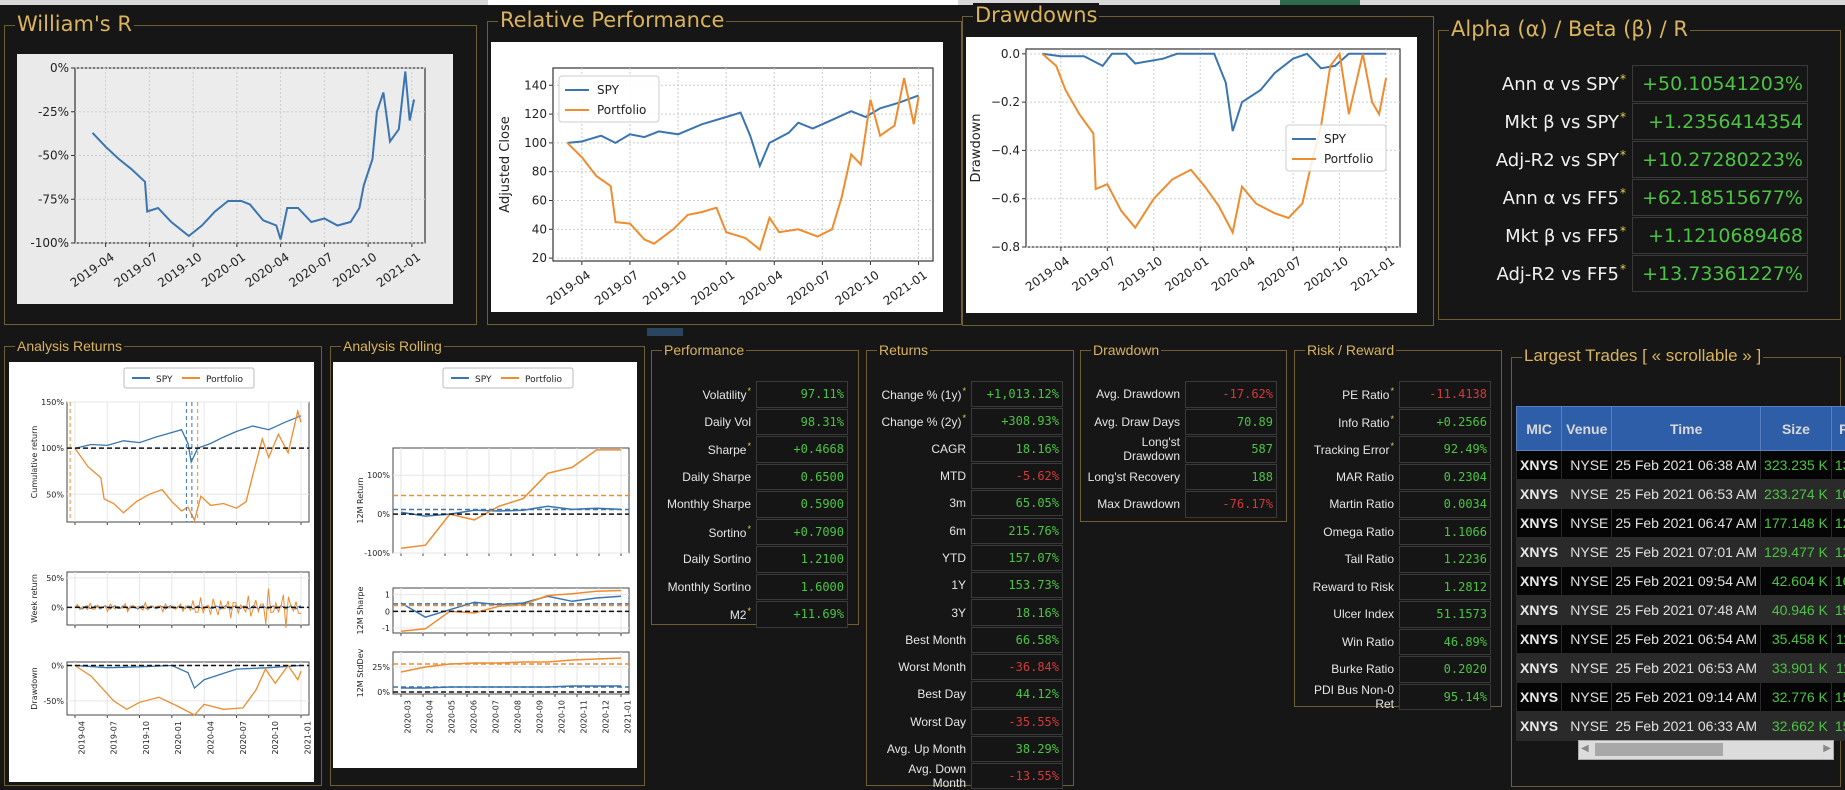 The height and width of the screenshot is (790, 1845). What do you see at coordinates (383, 514) in the screenshot?
I see `y-tick-label: 0%` at bounding box center [383, 514].